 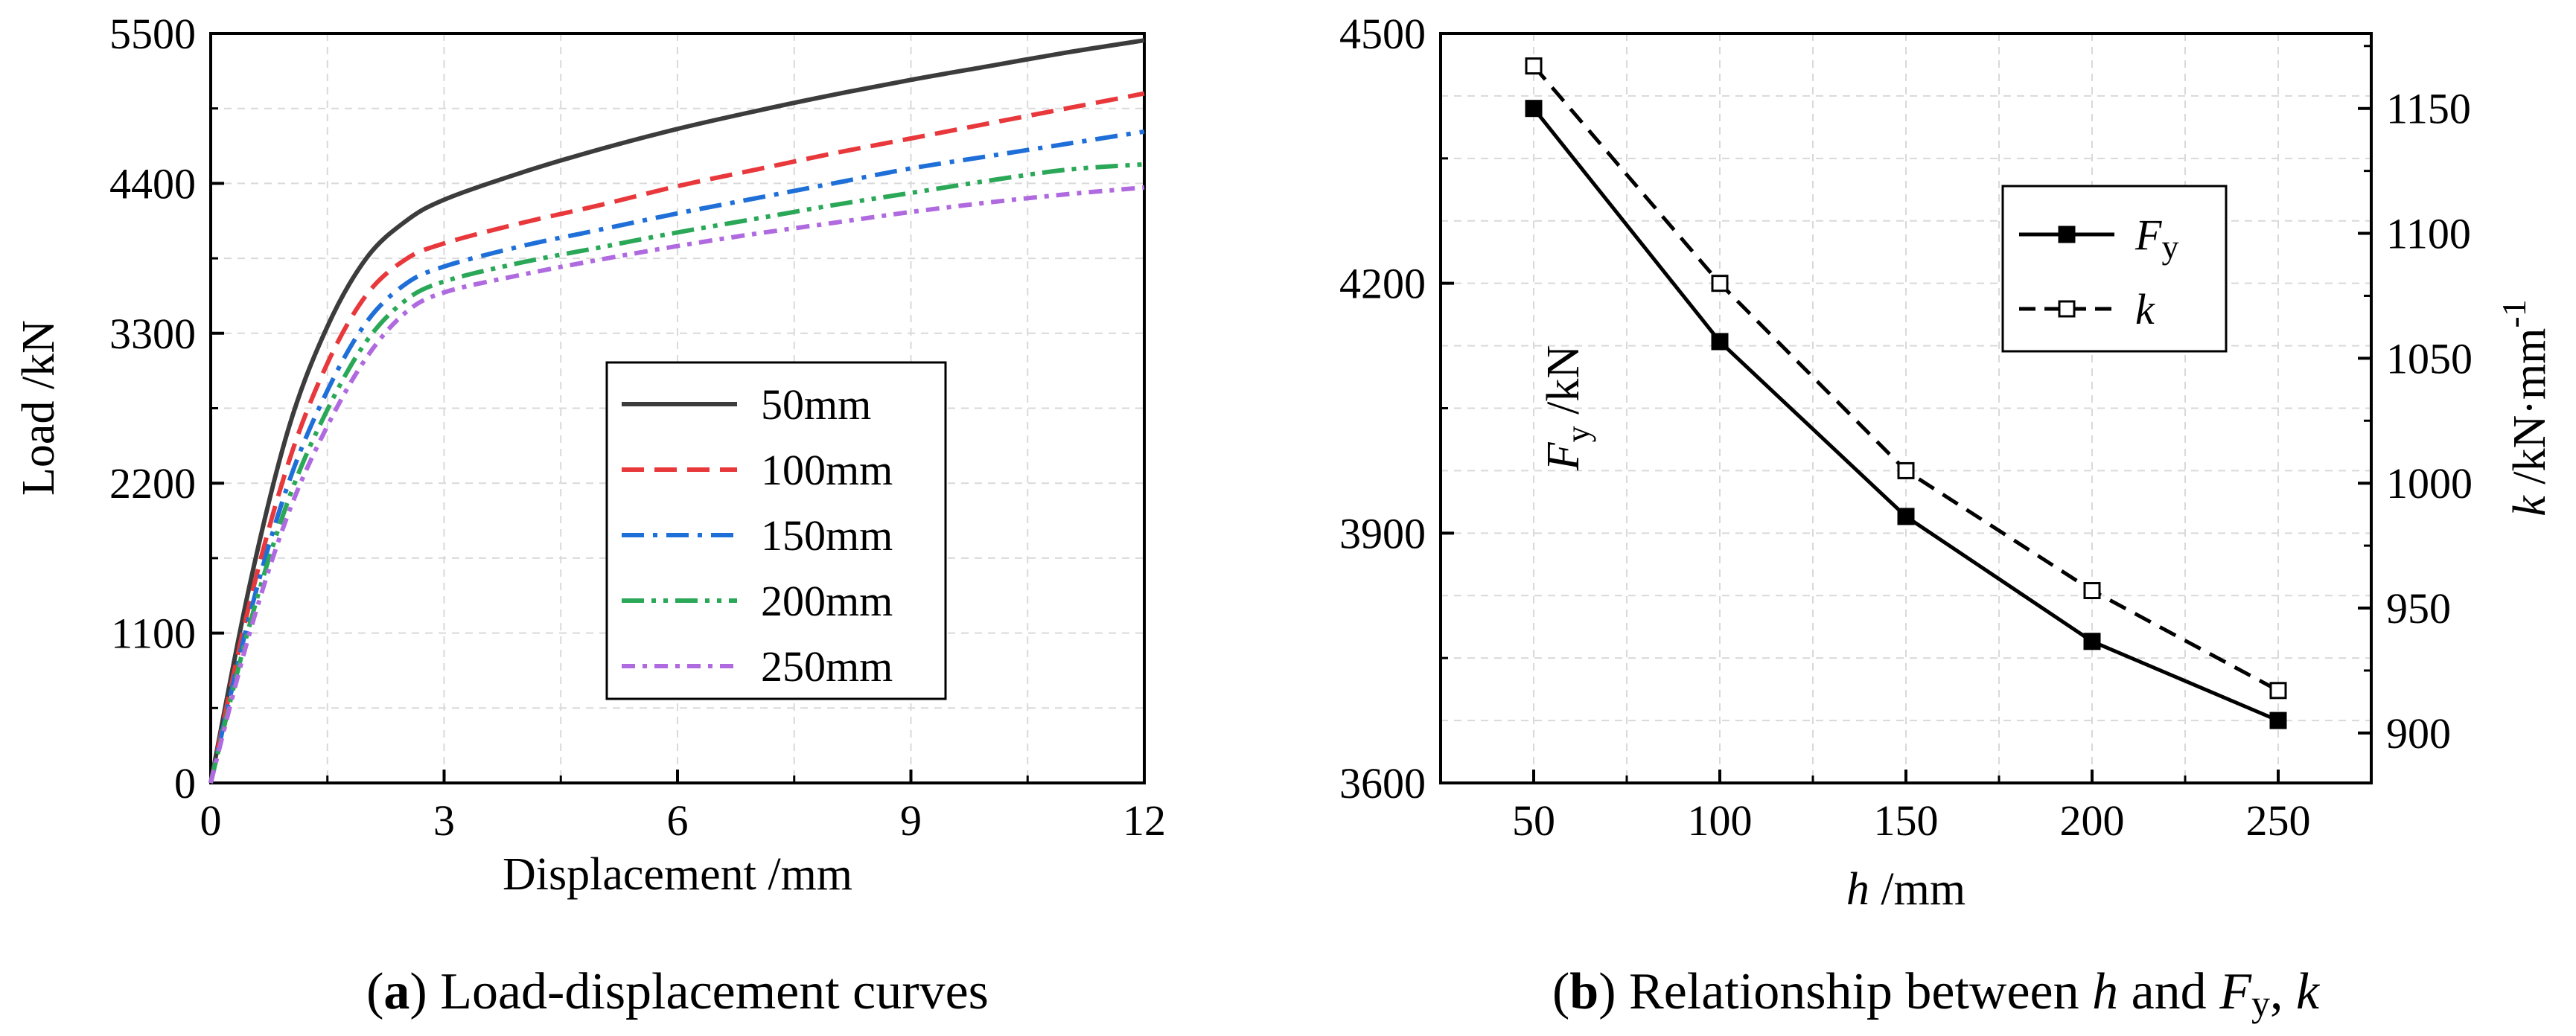 I want to click on panel-b-x-tick-label: 200, so click(x=2092, y=820).